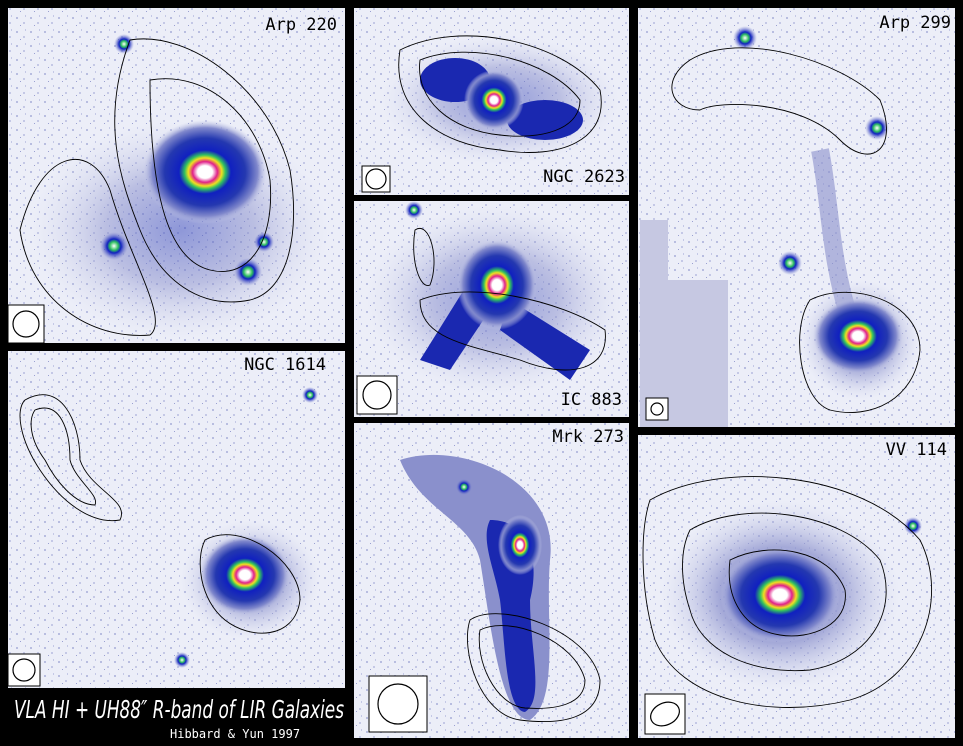 The height and width of the screenshot is (746, 963). I want to click on footer-credit: Hibbard & Yun 1997, so click(235, 734).